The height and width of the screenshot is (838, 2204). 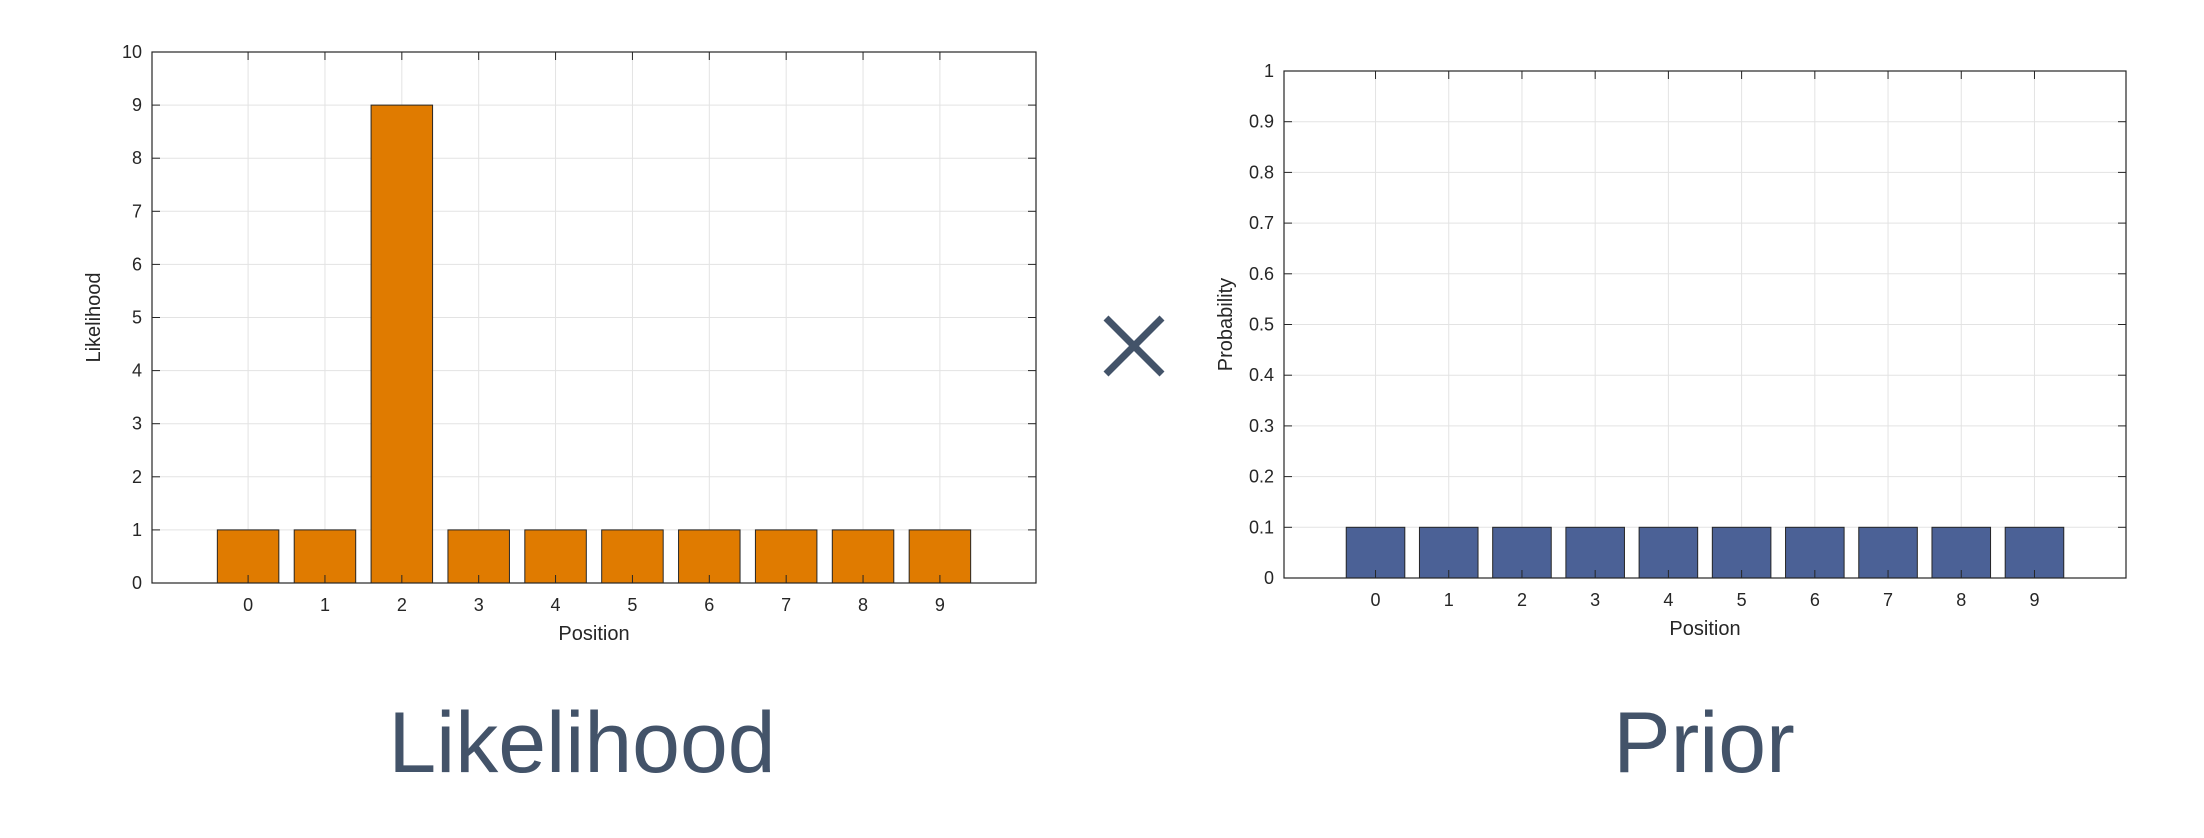 I want to click on likelihood-y-tick-label: 8, so click(x=137, y=158).